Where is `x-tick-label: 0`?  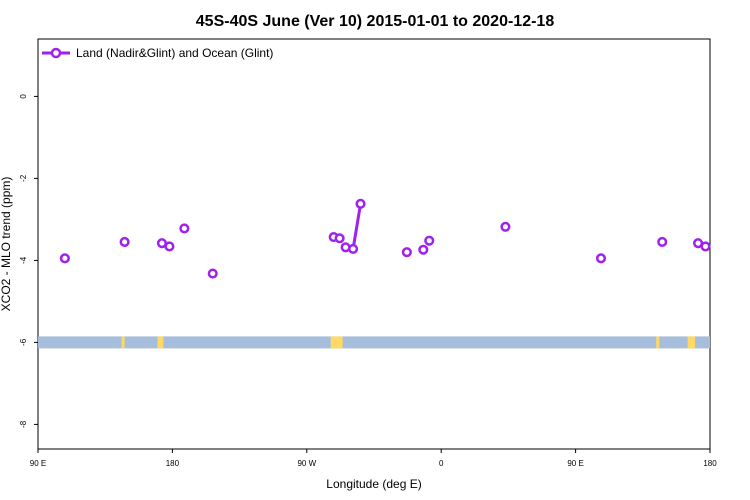
x-tick-label: 0 is located at coordinates (441, 463).